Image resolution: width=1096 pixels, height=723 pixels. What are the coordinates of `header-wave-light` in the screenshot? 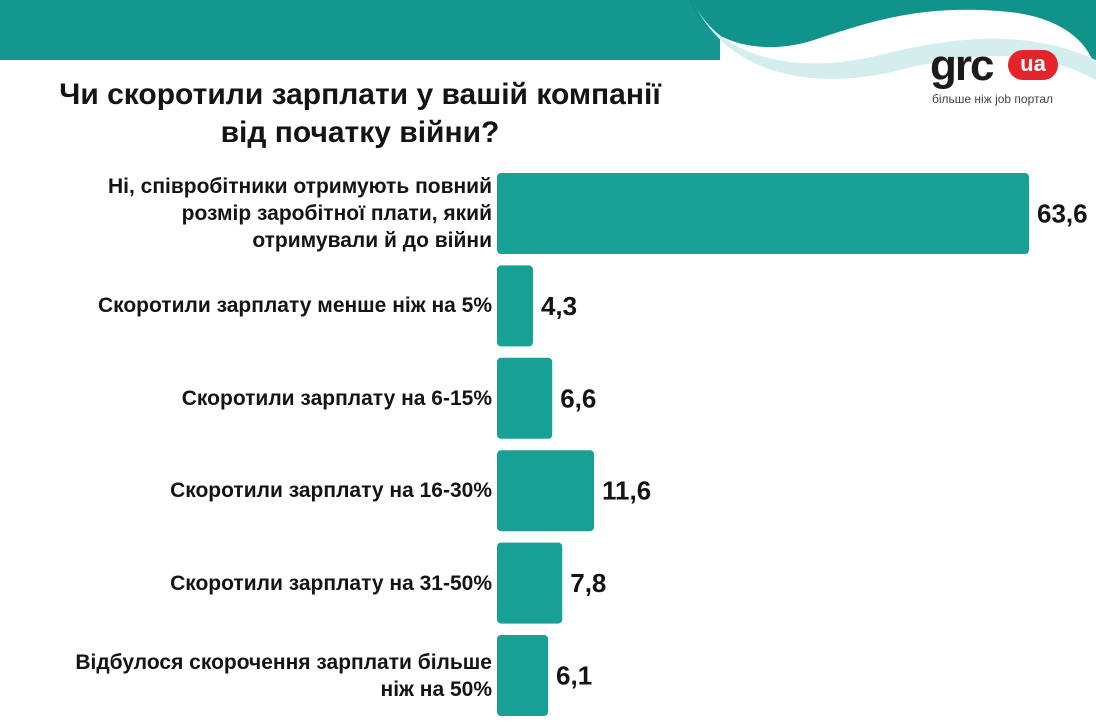 It's located at (894, 40).